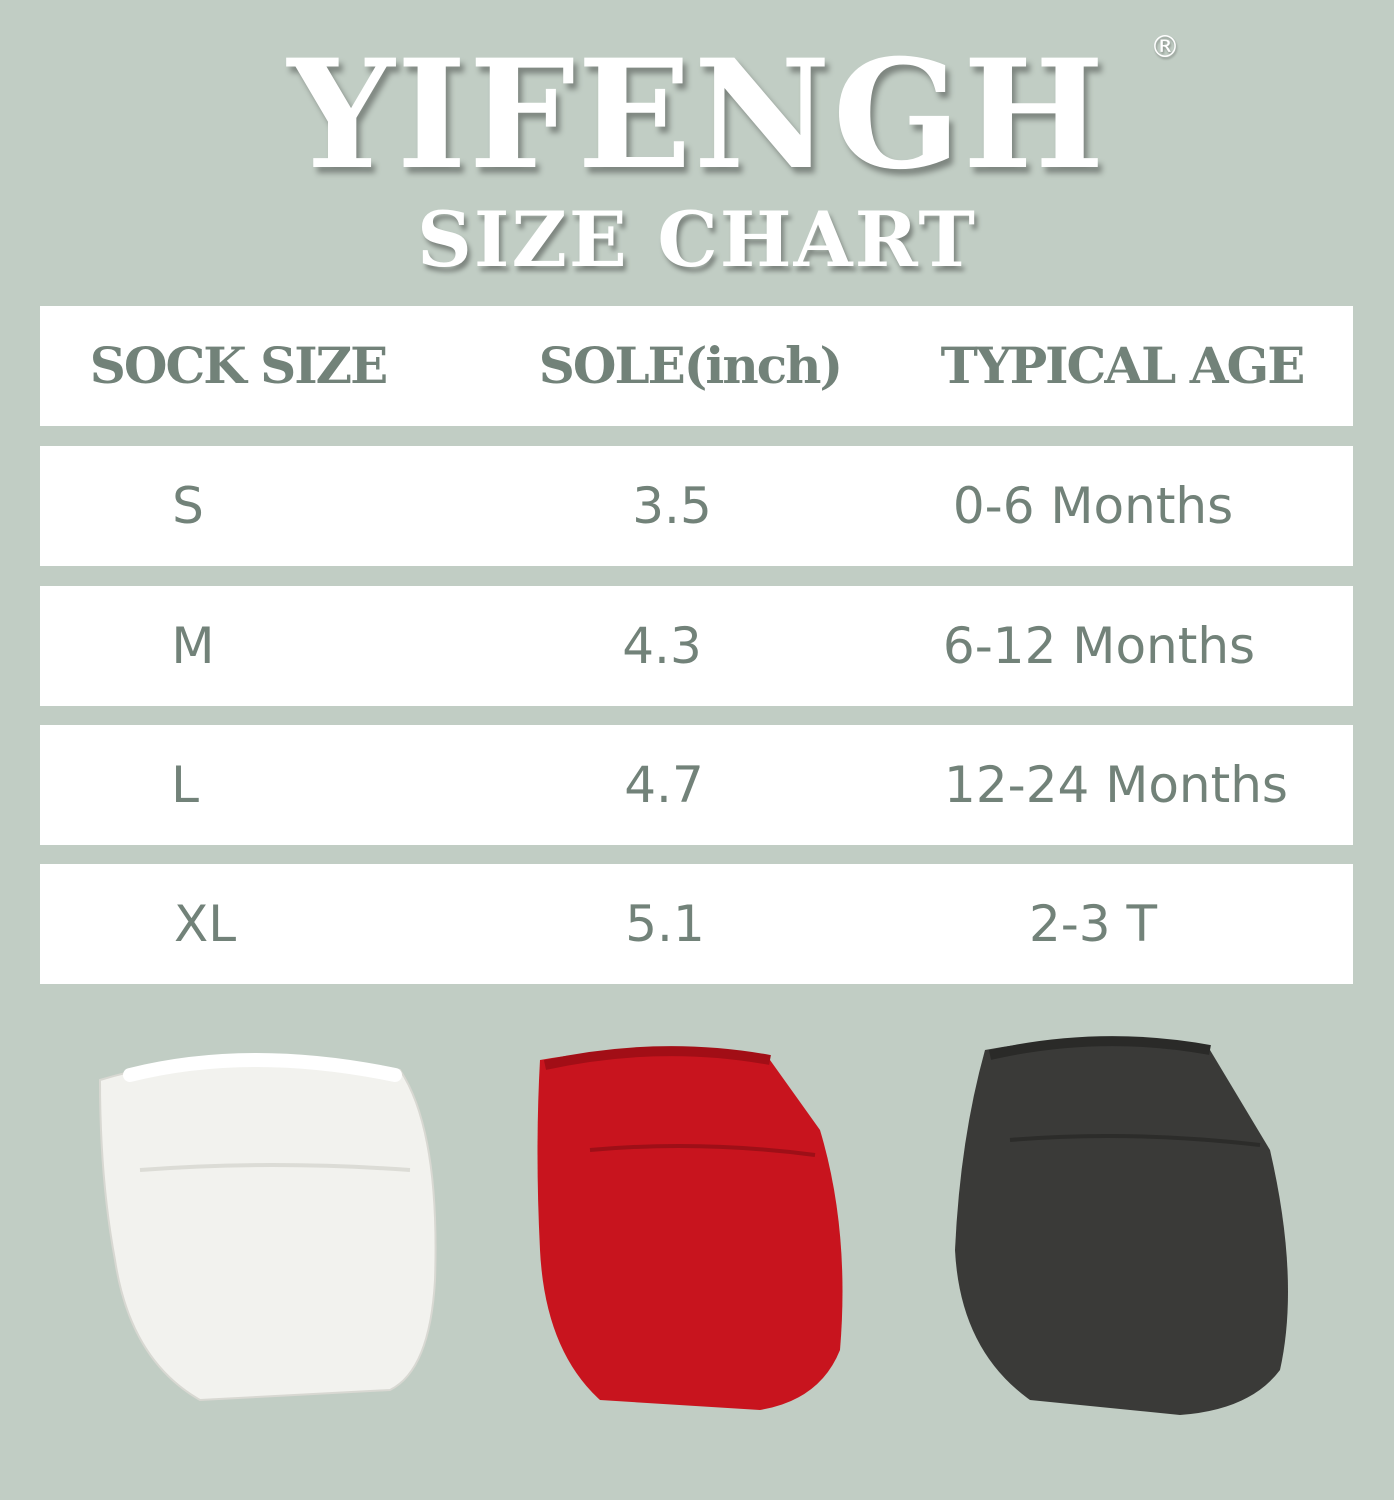  Describe the element at coordinates (205, 924) in the screenshot. I see `size-cell: XL` at that location.